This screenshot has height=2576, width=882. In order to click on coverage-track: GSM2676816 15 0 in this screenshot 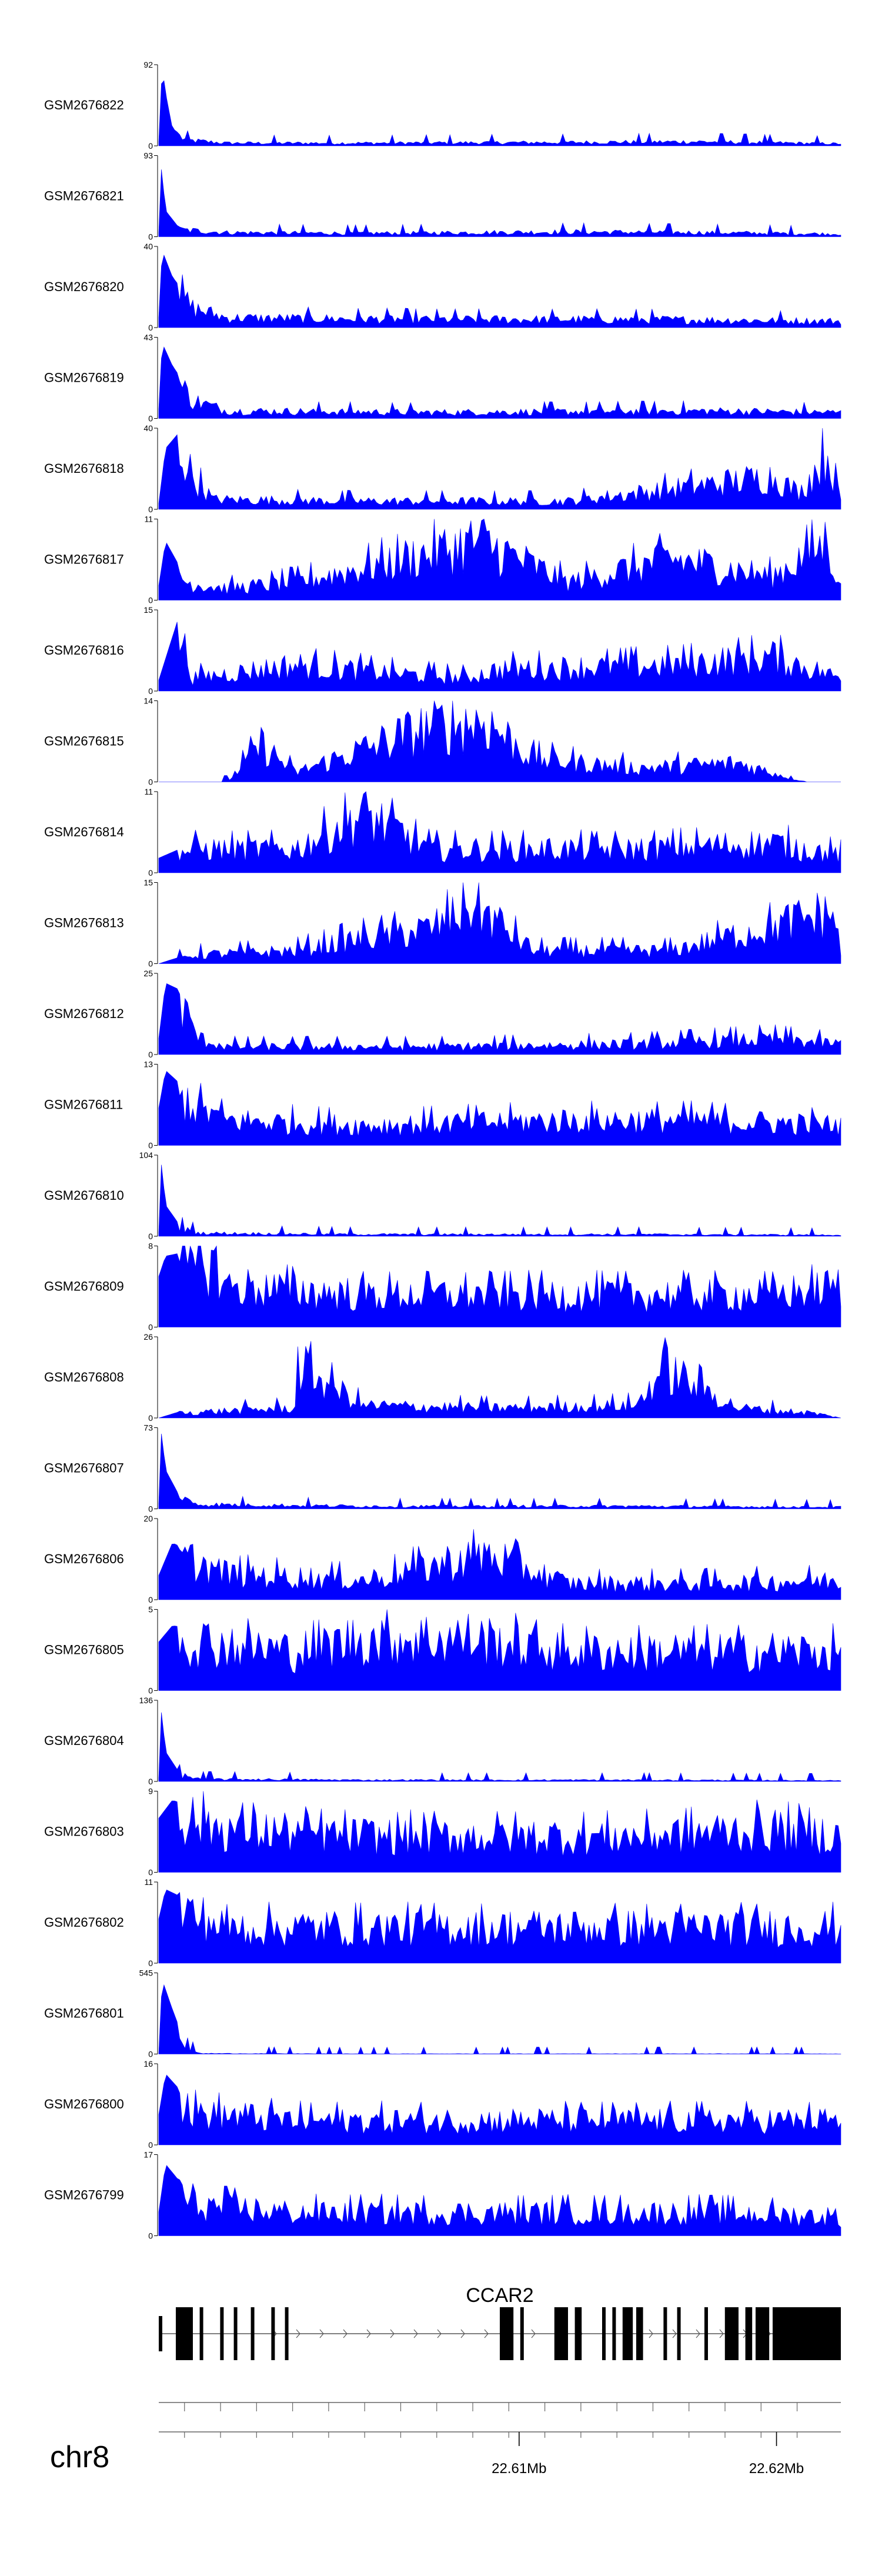, I will do `click(442, 650)`.